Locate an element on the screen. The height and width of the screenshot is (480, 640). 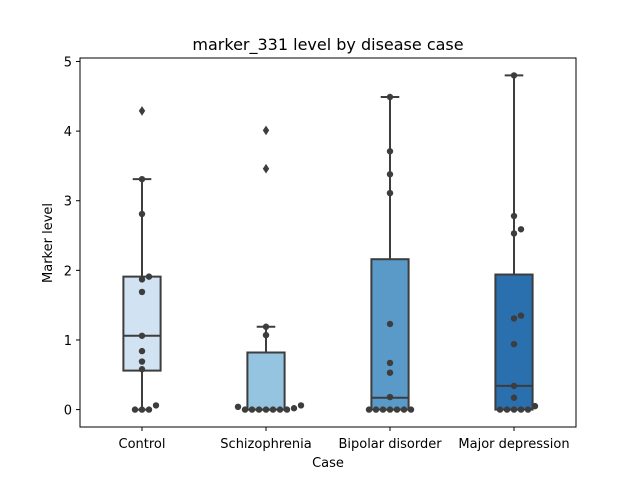
y-tick-label: 5 is located at coordinates (68, 62).